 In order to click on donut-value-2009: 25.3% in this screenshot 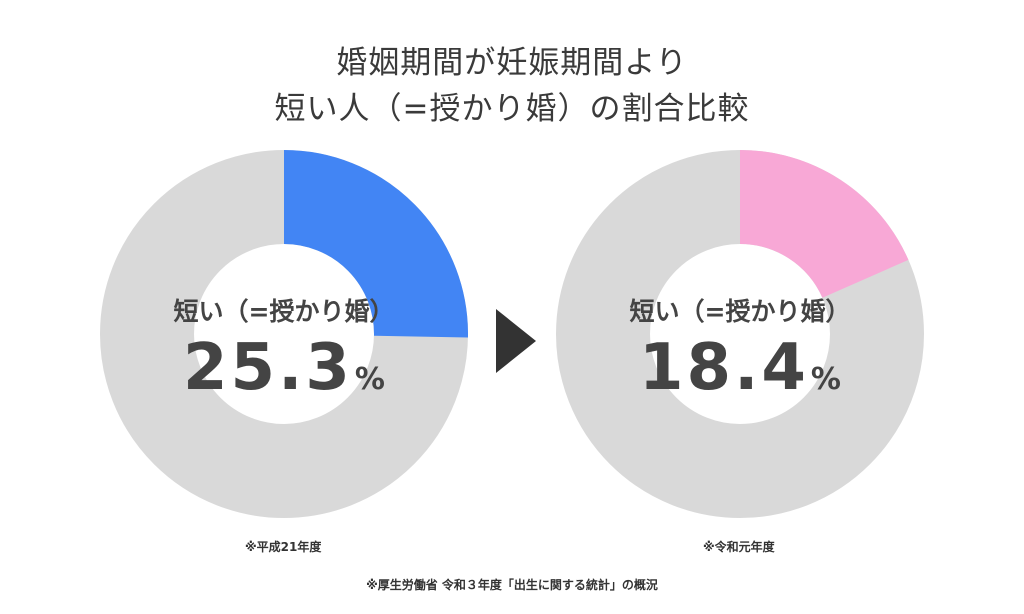, I will do `click(284, 376)`.